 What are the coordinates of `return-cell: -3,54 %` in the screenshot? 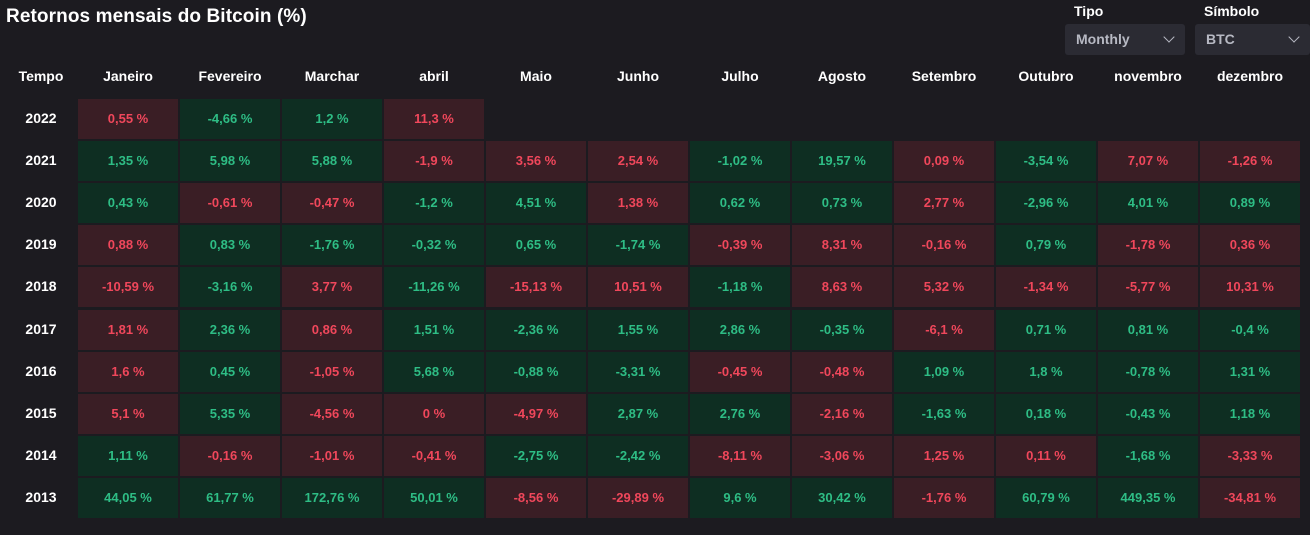 It's located at (1046, 161).